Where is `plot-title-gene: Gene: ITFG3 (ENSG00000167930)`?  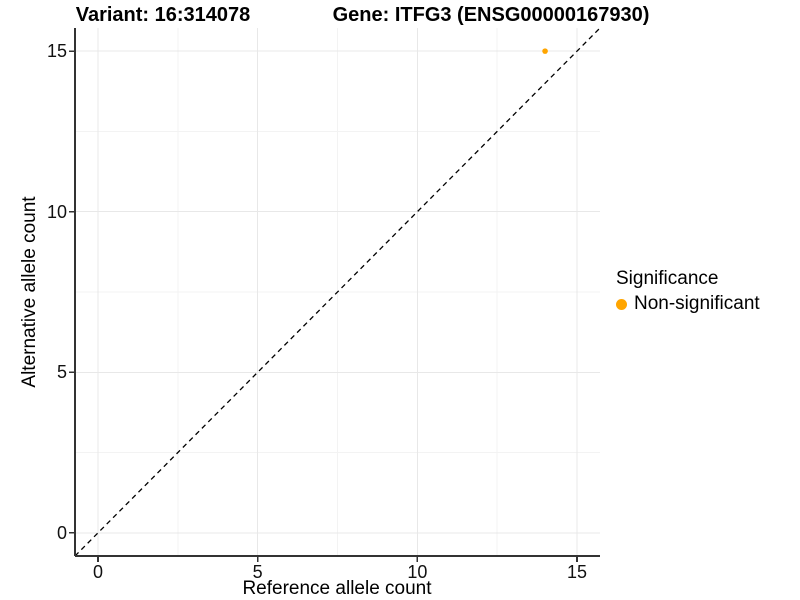
plot-title-gene: Gene: ITFG3 (ENSG00000167930) is located at coordinates (491, 15).